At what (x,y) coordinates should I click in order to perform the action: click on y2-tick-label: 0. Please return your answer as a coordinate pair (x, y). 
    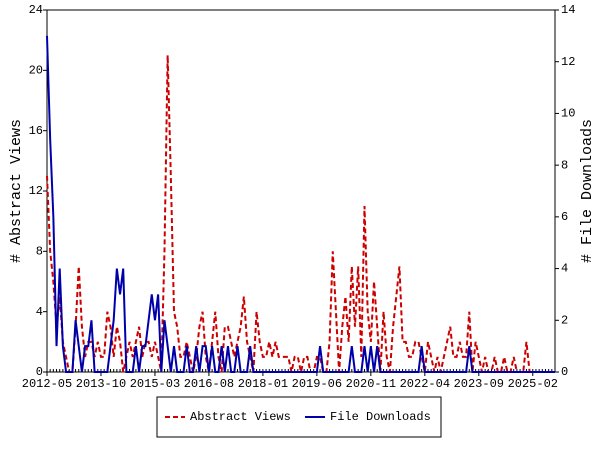
    Looking at the image, I should click on (564, 372).